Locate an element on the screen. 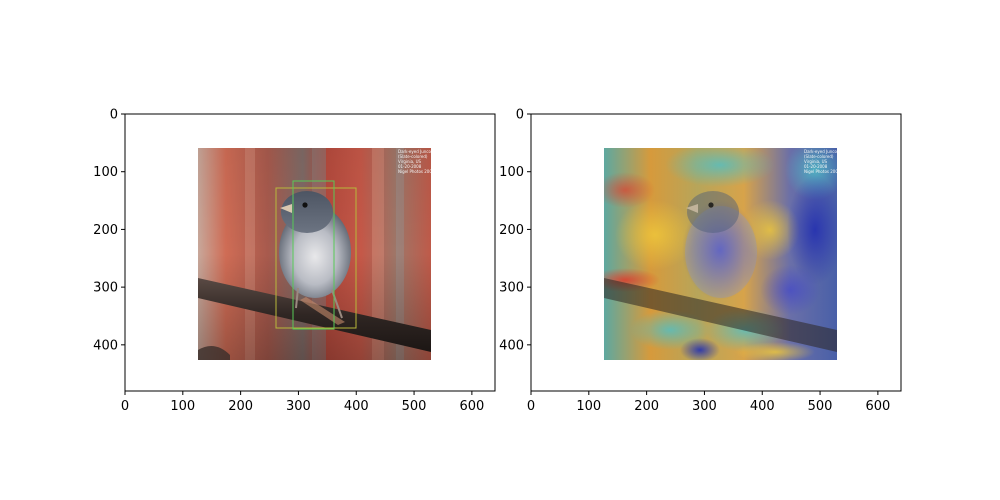  bounding-box-yellow is located at coordinates (316, 258).